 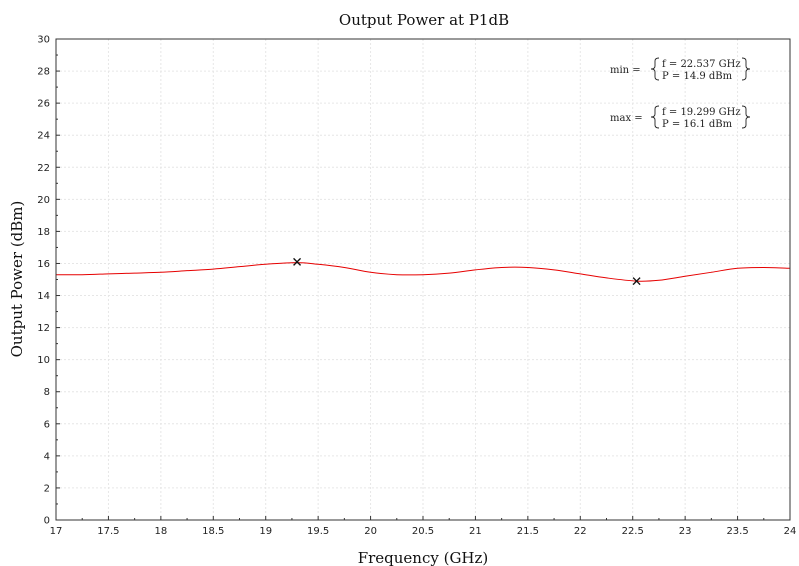 What do you see at coordinates (625, 70) in the screenshot?
I see `annotation-min-label: min =` at bounding box center [625, 70].